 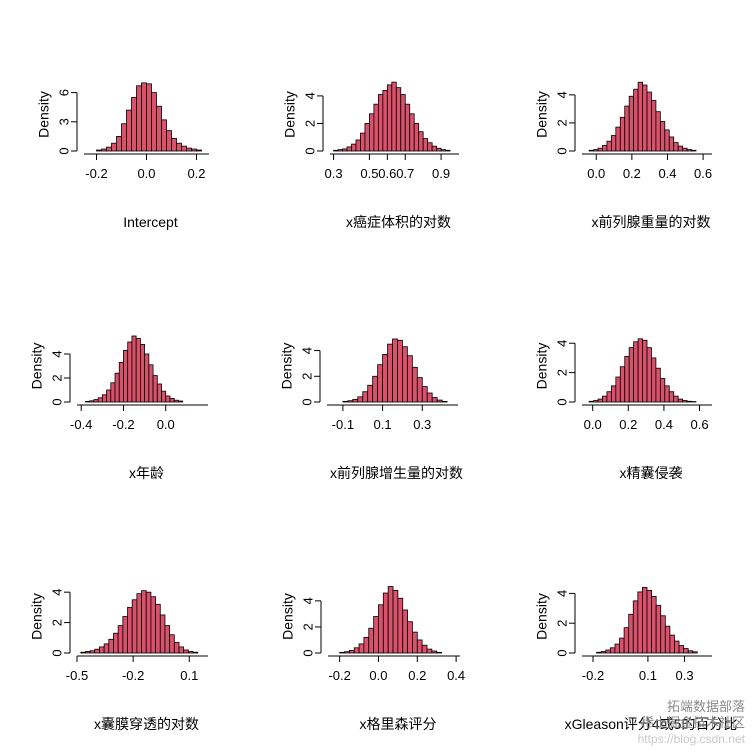 I want to click on x-axis-title: x前列腺重量的对数, so click(x=651, y=222).